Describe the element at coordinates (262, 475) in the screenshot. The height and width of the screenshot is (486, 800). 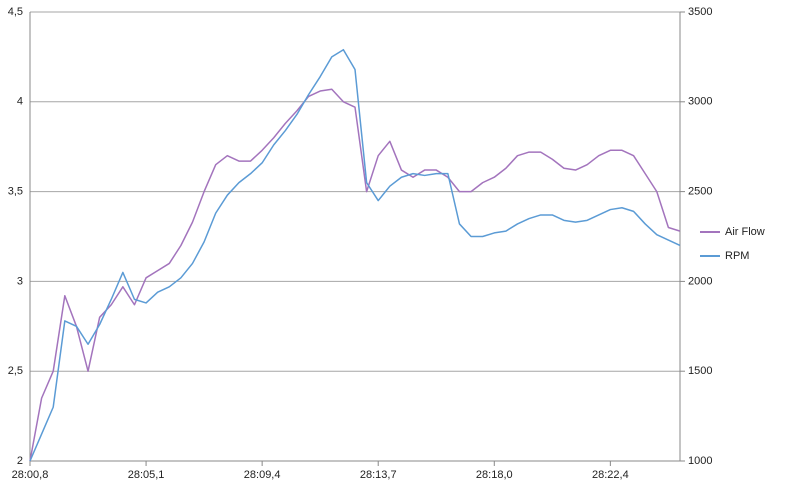
I see `x-tick-label: 28:09,4` at that location.